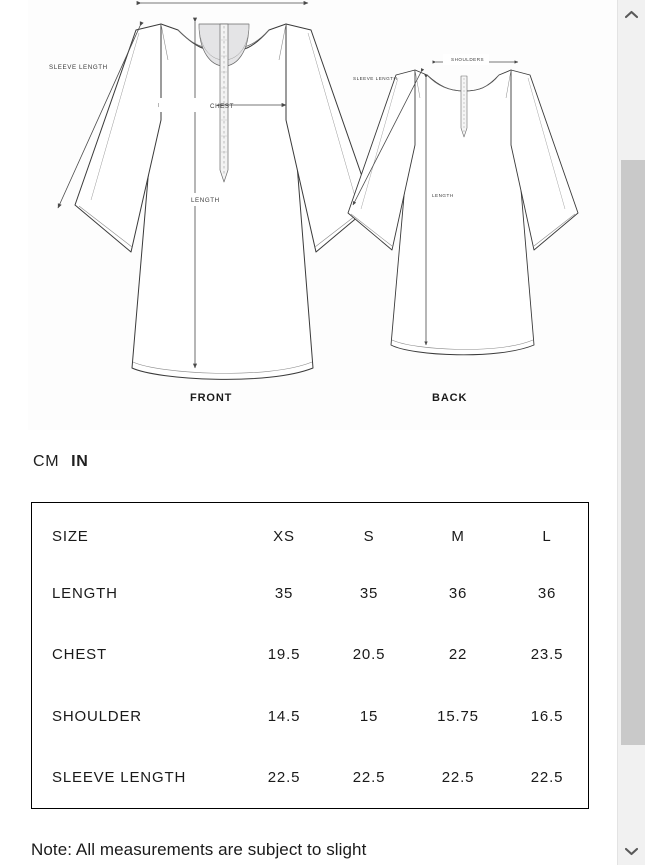 This screenshot has height=865, width=645. I want to click on column-header-l: L, so click(547, 536).